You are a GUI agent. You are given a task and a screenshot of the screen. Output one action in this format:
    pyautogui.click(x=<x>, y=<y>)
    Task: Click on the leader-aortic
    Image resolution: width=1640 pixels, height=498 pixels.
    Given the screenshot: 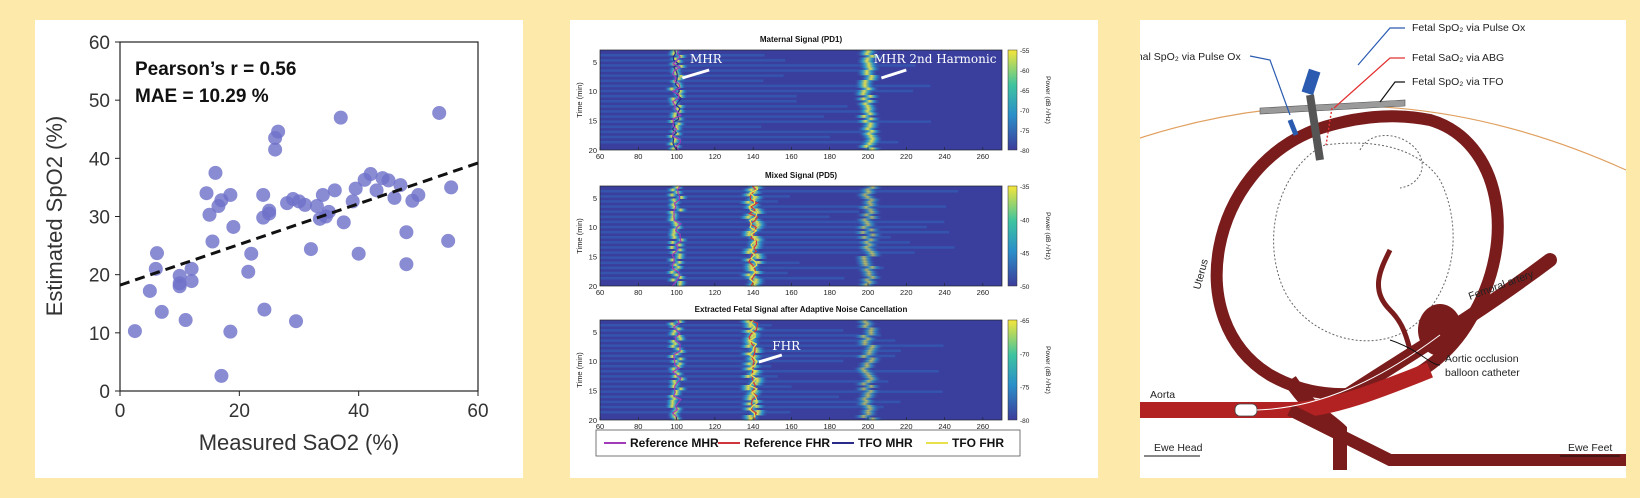 What is the action you would take?
    pyautogui.click(x=1415, y=352)
    